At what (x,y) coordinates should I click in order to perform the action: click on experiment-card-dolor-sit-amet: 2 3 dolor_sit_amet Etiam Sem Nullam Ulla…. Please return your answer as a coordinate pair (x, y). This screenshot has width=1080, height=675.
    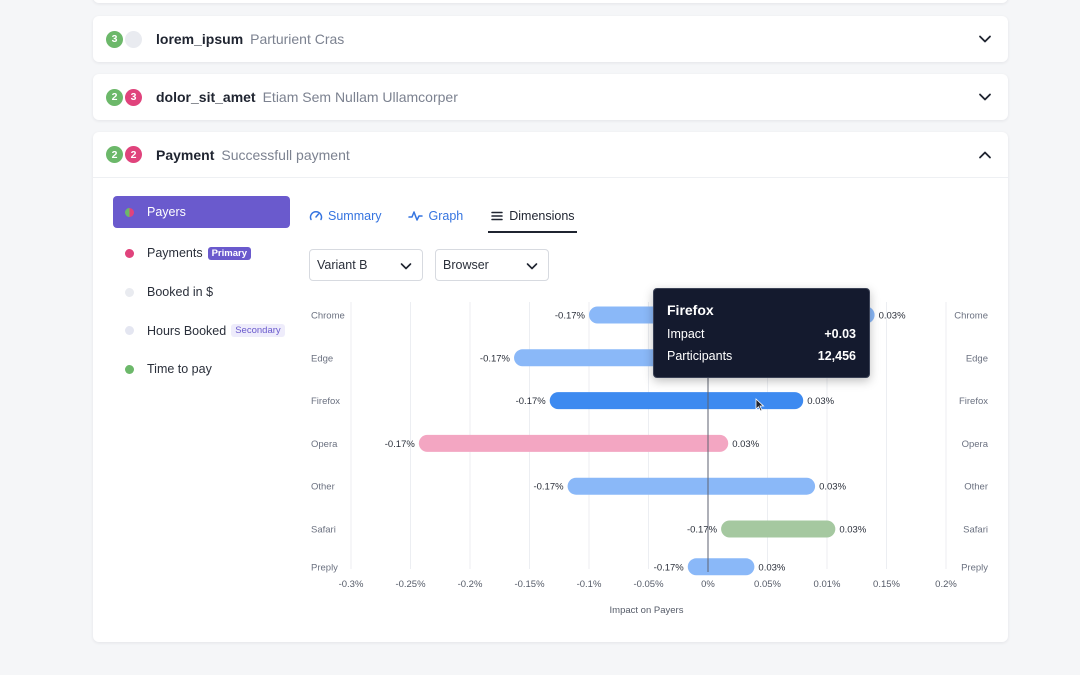
    Looking at the image, I should click on (550, 97).